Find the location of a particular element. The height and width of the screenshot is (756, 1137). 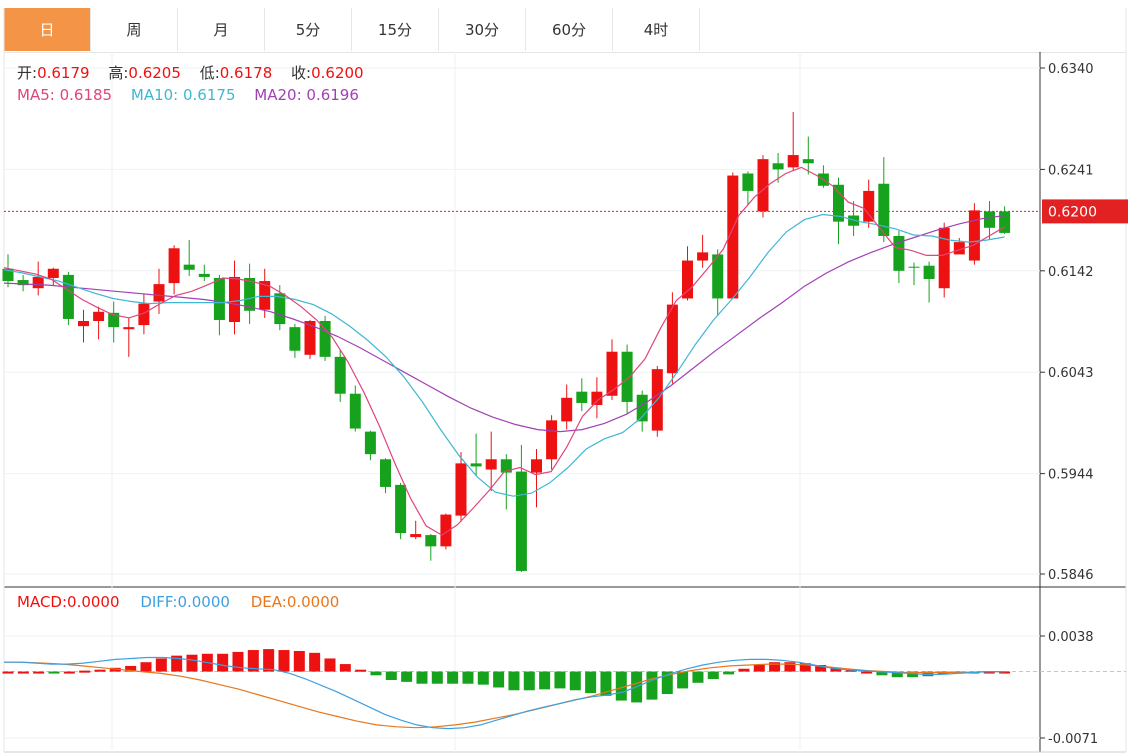

high-label: 高: is located at coordinates (118, 73).